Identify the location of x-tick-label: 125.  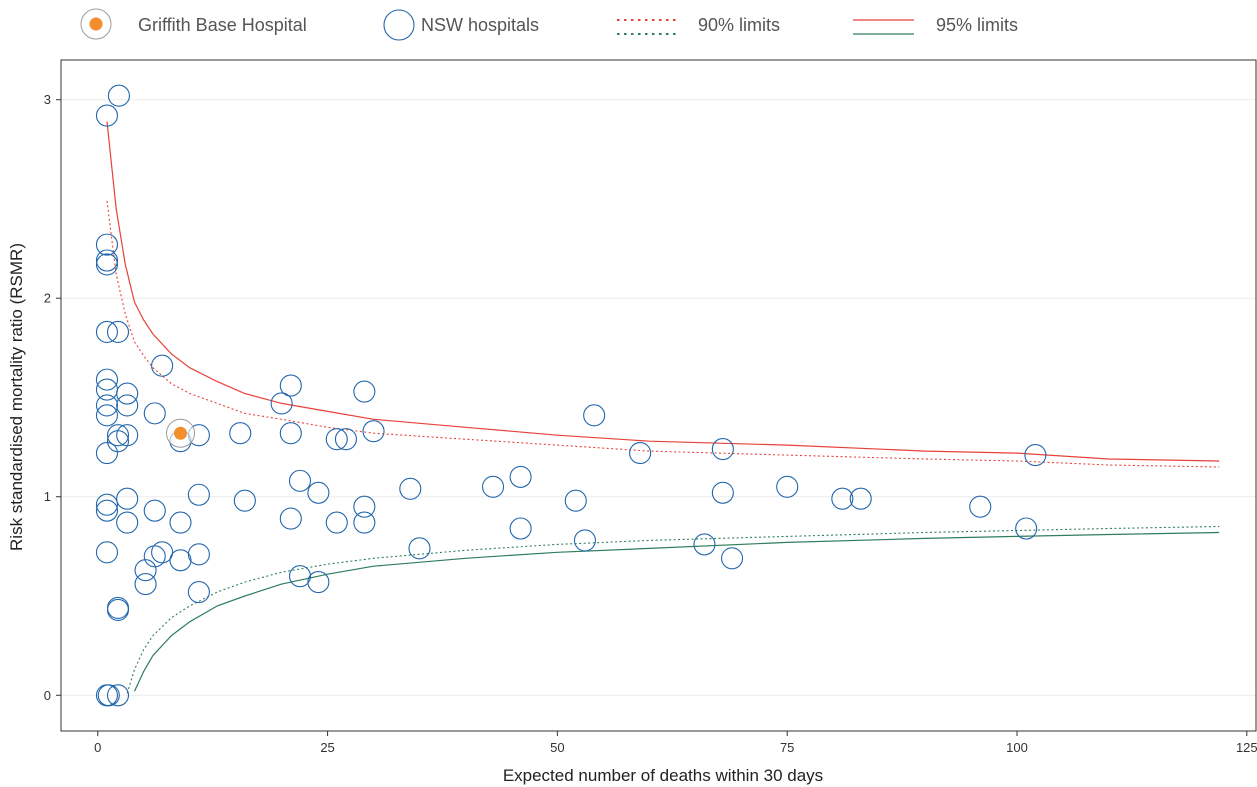
(1246, 747).